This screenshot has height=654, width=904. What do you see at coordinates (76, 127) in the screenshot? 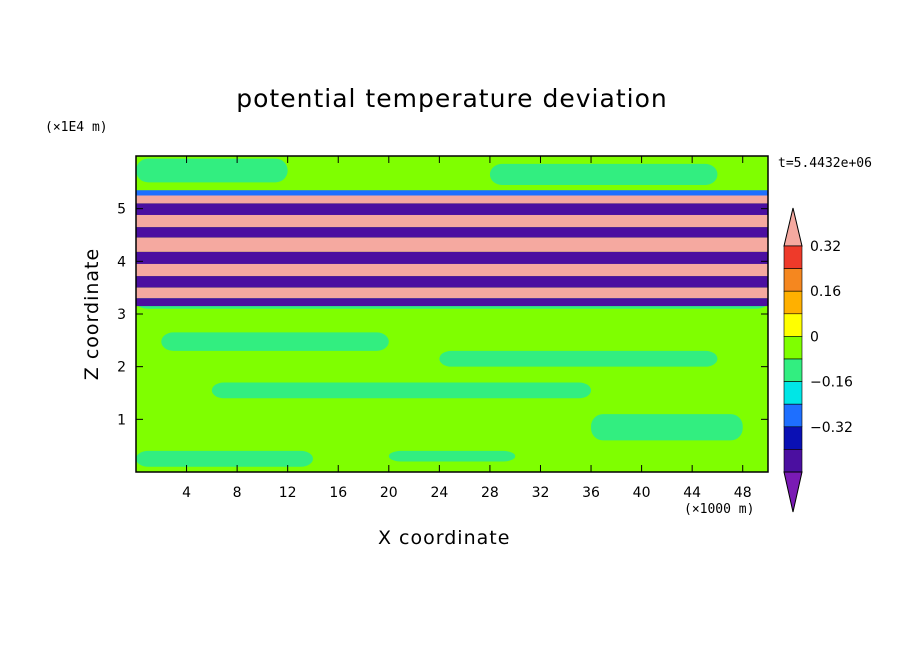
I see `y-axis-unit: (×1E4 m)` at bounding box center [76, 127].